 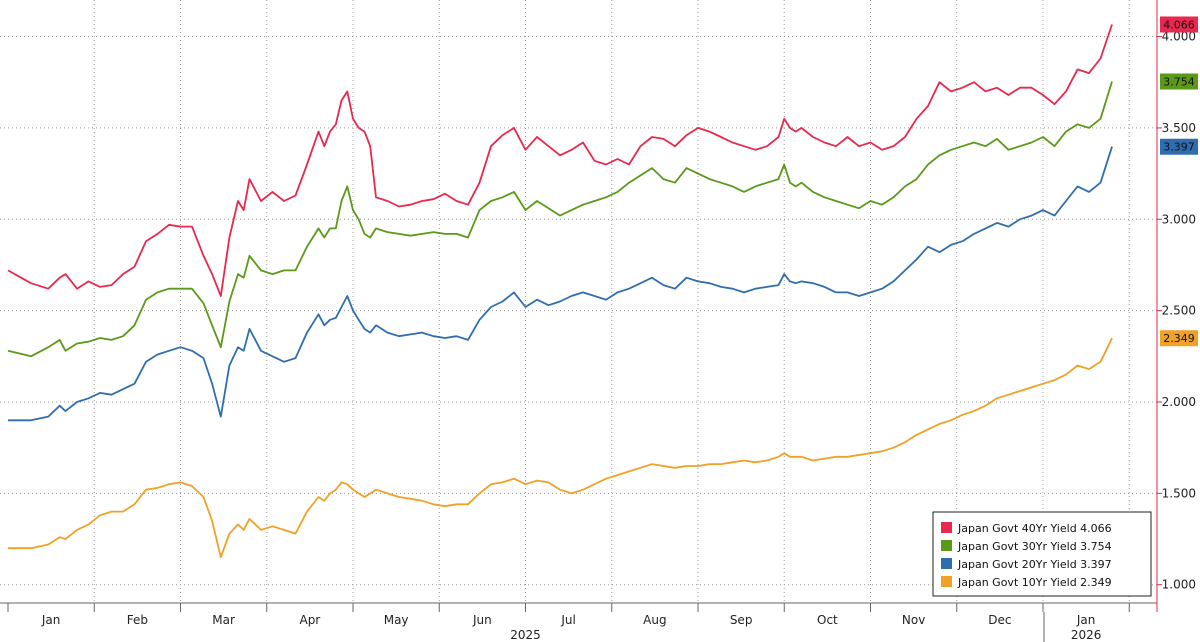 What do you see at coordinates (827, 620) in the screenshot?
I see `x-month-label: Oct` at bounding box center [827, 620].